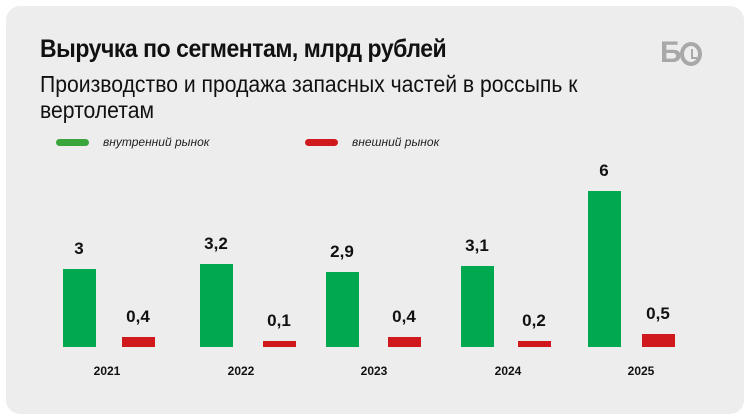  I want to click on bar-domestic-2022, so click(216, 305).